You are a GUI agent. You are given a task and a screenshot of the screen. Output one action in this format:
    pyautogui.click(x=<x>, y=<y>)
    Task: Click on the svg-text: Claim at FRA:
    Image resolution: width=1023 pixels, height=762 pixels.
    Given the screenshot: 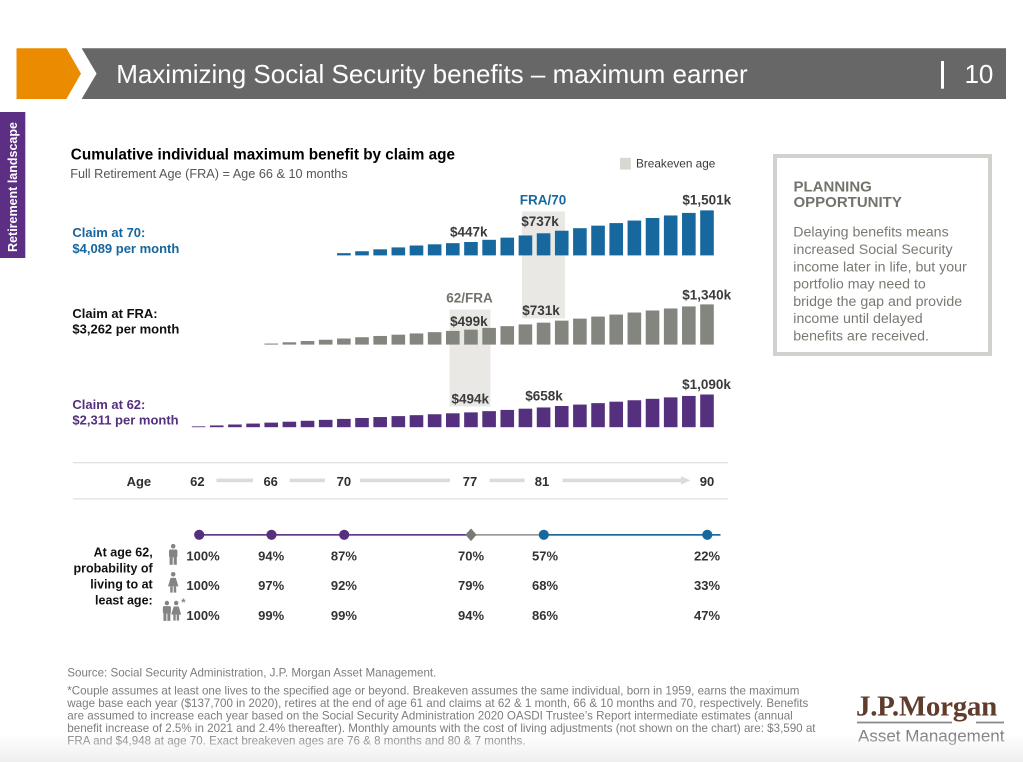 What is the action you would take?
    pyautogui.click(x=114, y=313)
    